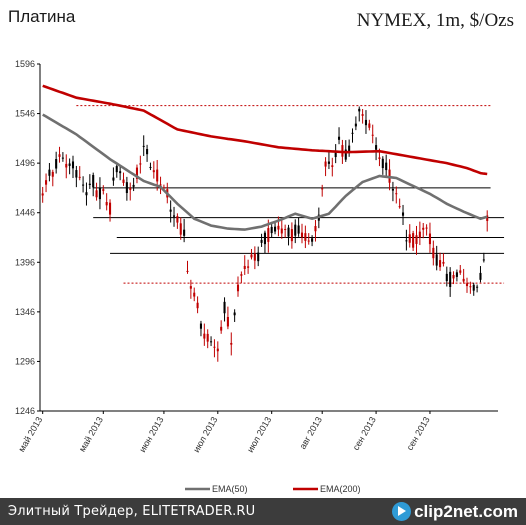 This screenshot has height=525, width=526. Describe the element at coordinates (91, 434) in the screenshot. I see `x-tick-label: май 2013` at that location.